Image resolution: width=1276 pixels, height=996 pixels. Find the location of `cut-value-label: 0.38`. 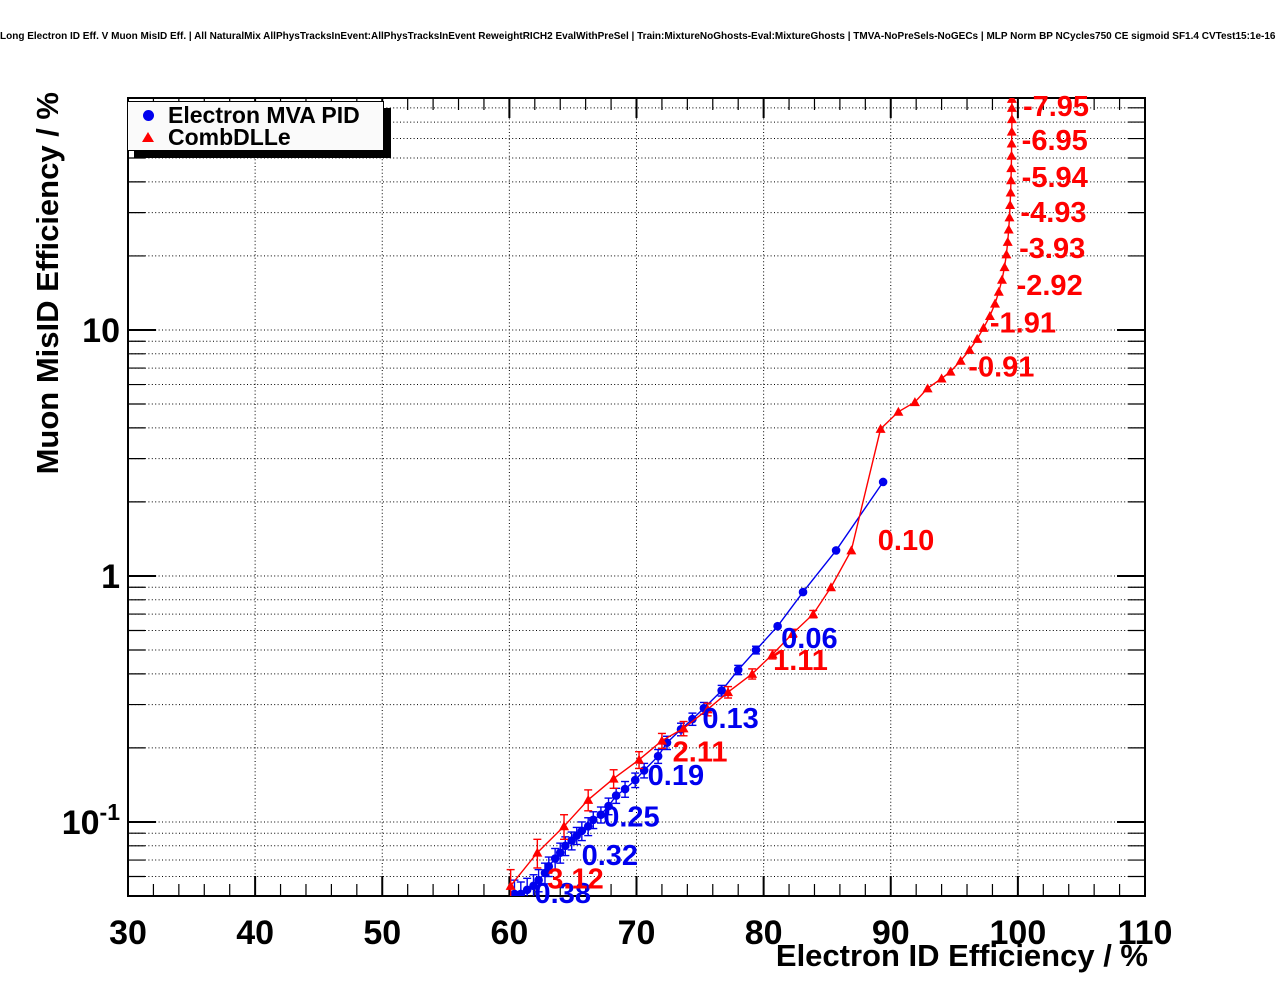

cut-value-label: 0.38 is located at coordinates (563, 894).